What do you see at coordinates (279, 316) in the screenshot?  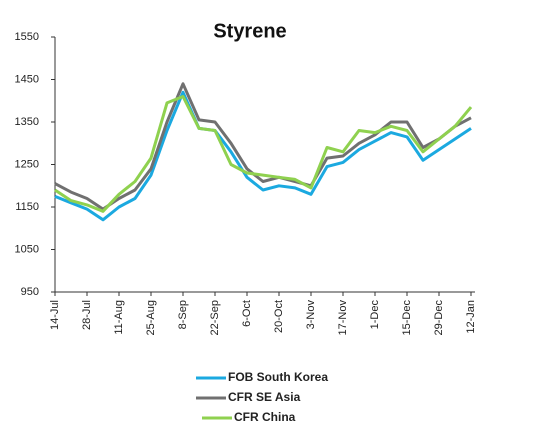 I see `x-tick-label: 20-Oct` at bounding box center [279, 316].